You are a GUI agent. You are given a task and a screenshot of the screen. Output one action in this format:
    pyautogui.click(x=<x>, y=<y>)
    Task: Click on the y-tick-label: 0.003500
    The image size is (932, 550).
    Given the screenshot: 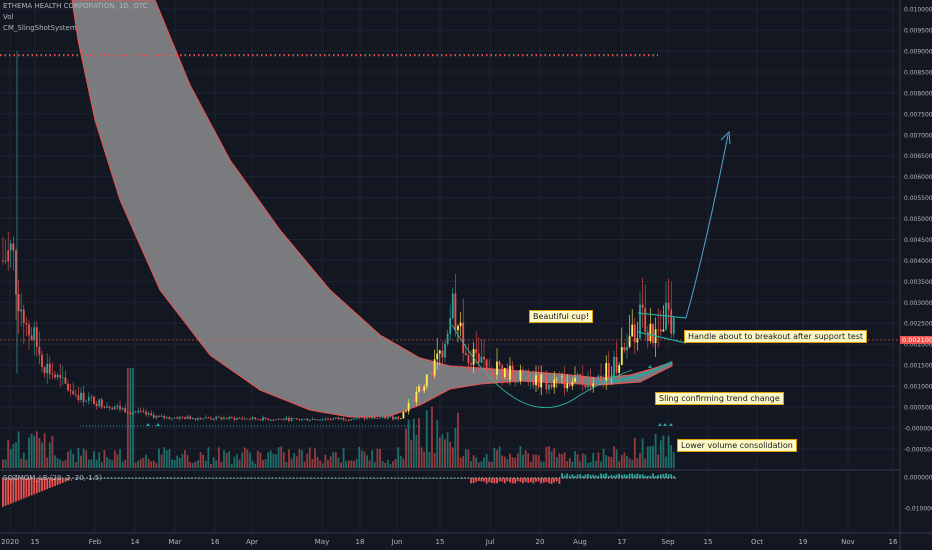 What is the action you would take?
    pyautogui.click(x=918, y=282)
    